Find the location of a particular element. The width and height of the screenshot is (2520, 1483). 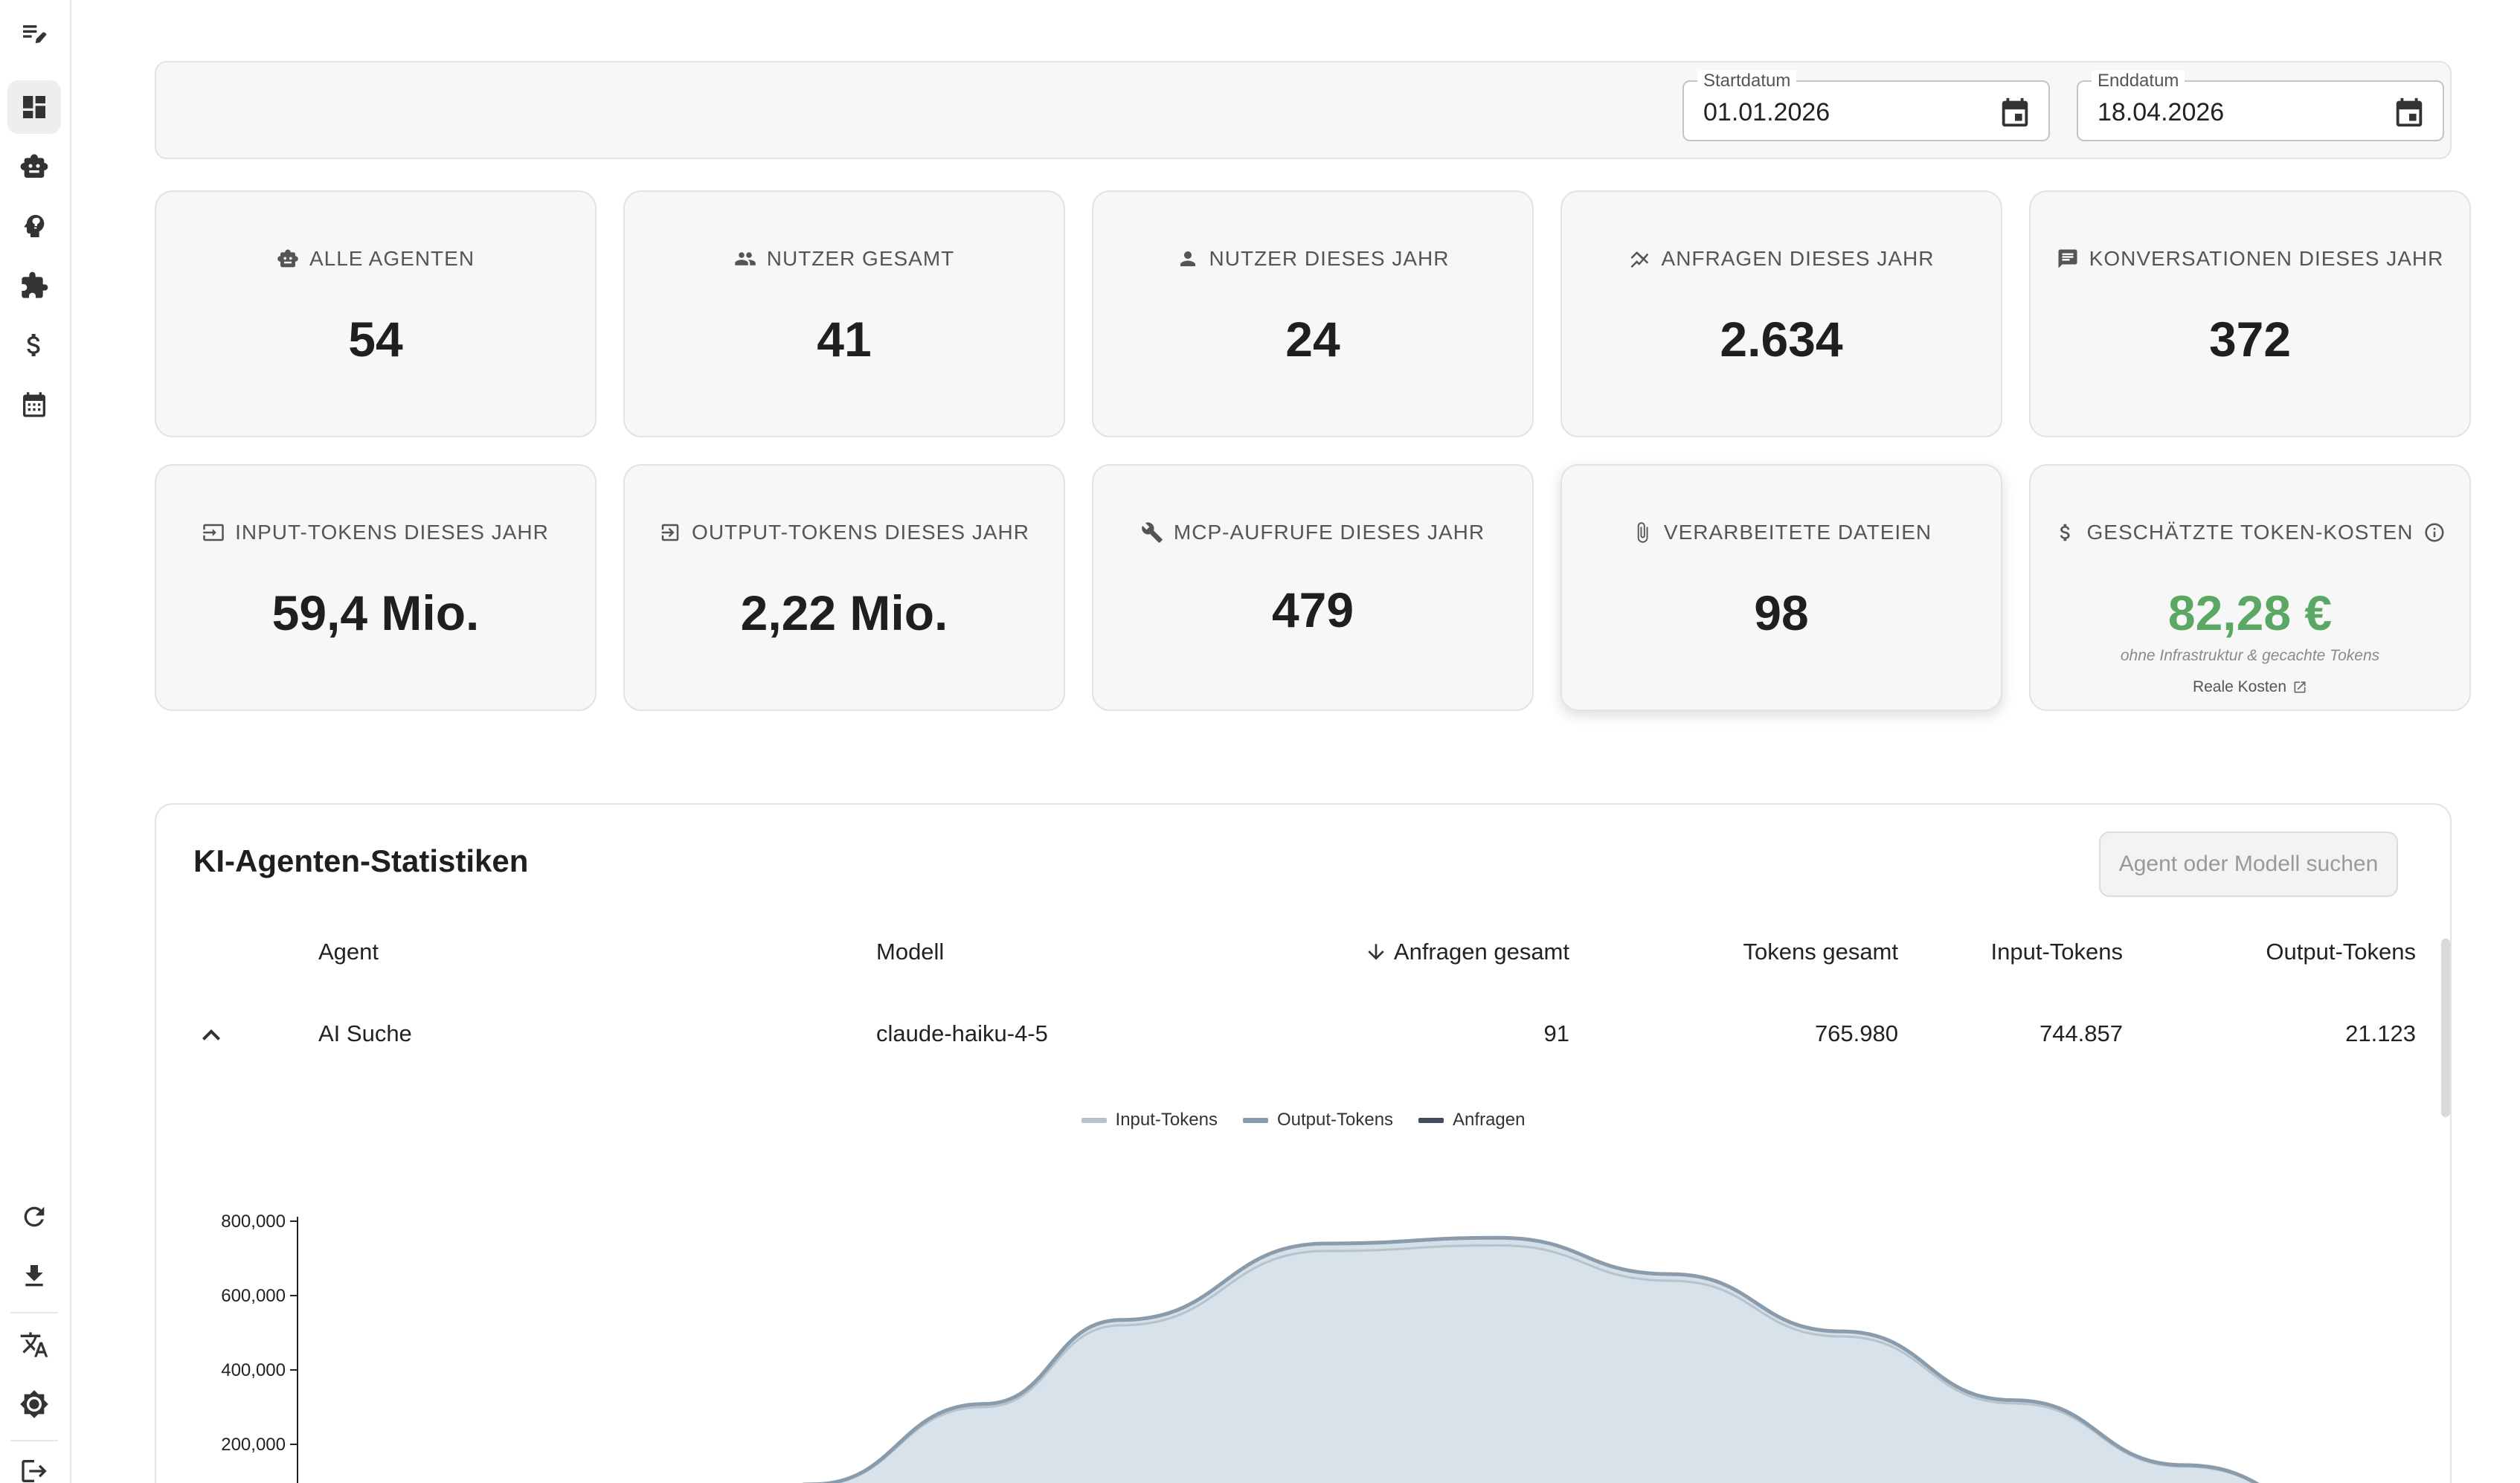

table-scrollbar is located at coordinates (2445, 1028).